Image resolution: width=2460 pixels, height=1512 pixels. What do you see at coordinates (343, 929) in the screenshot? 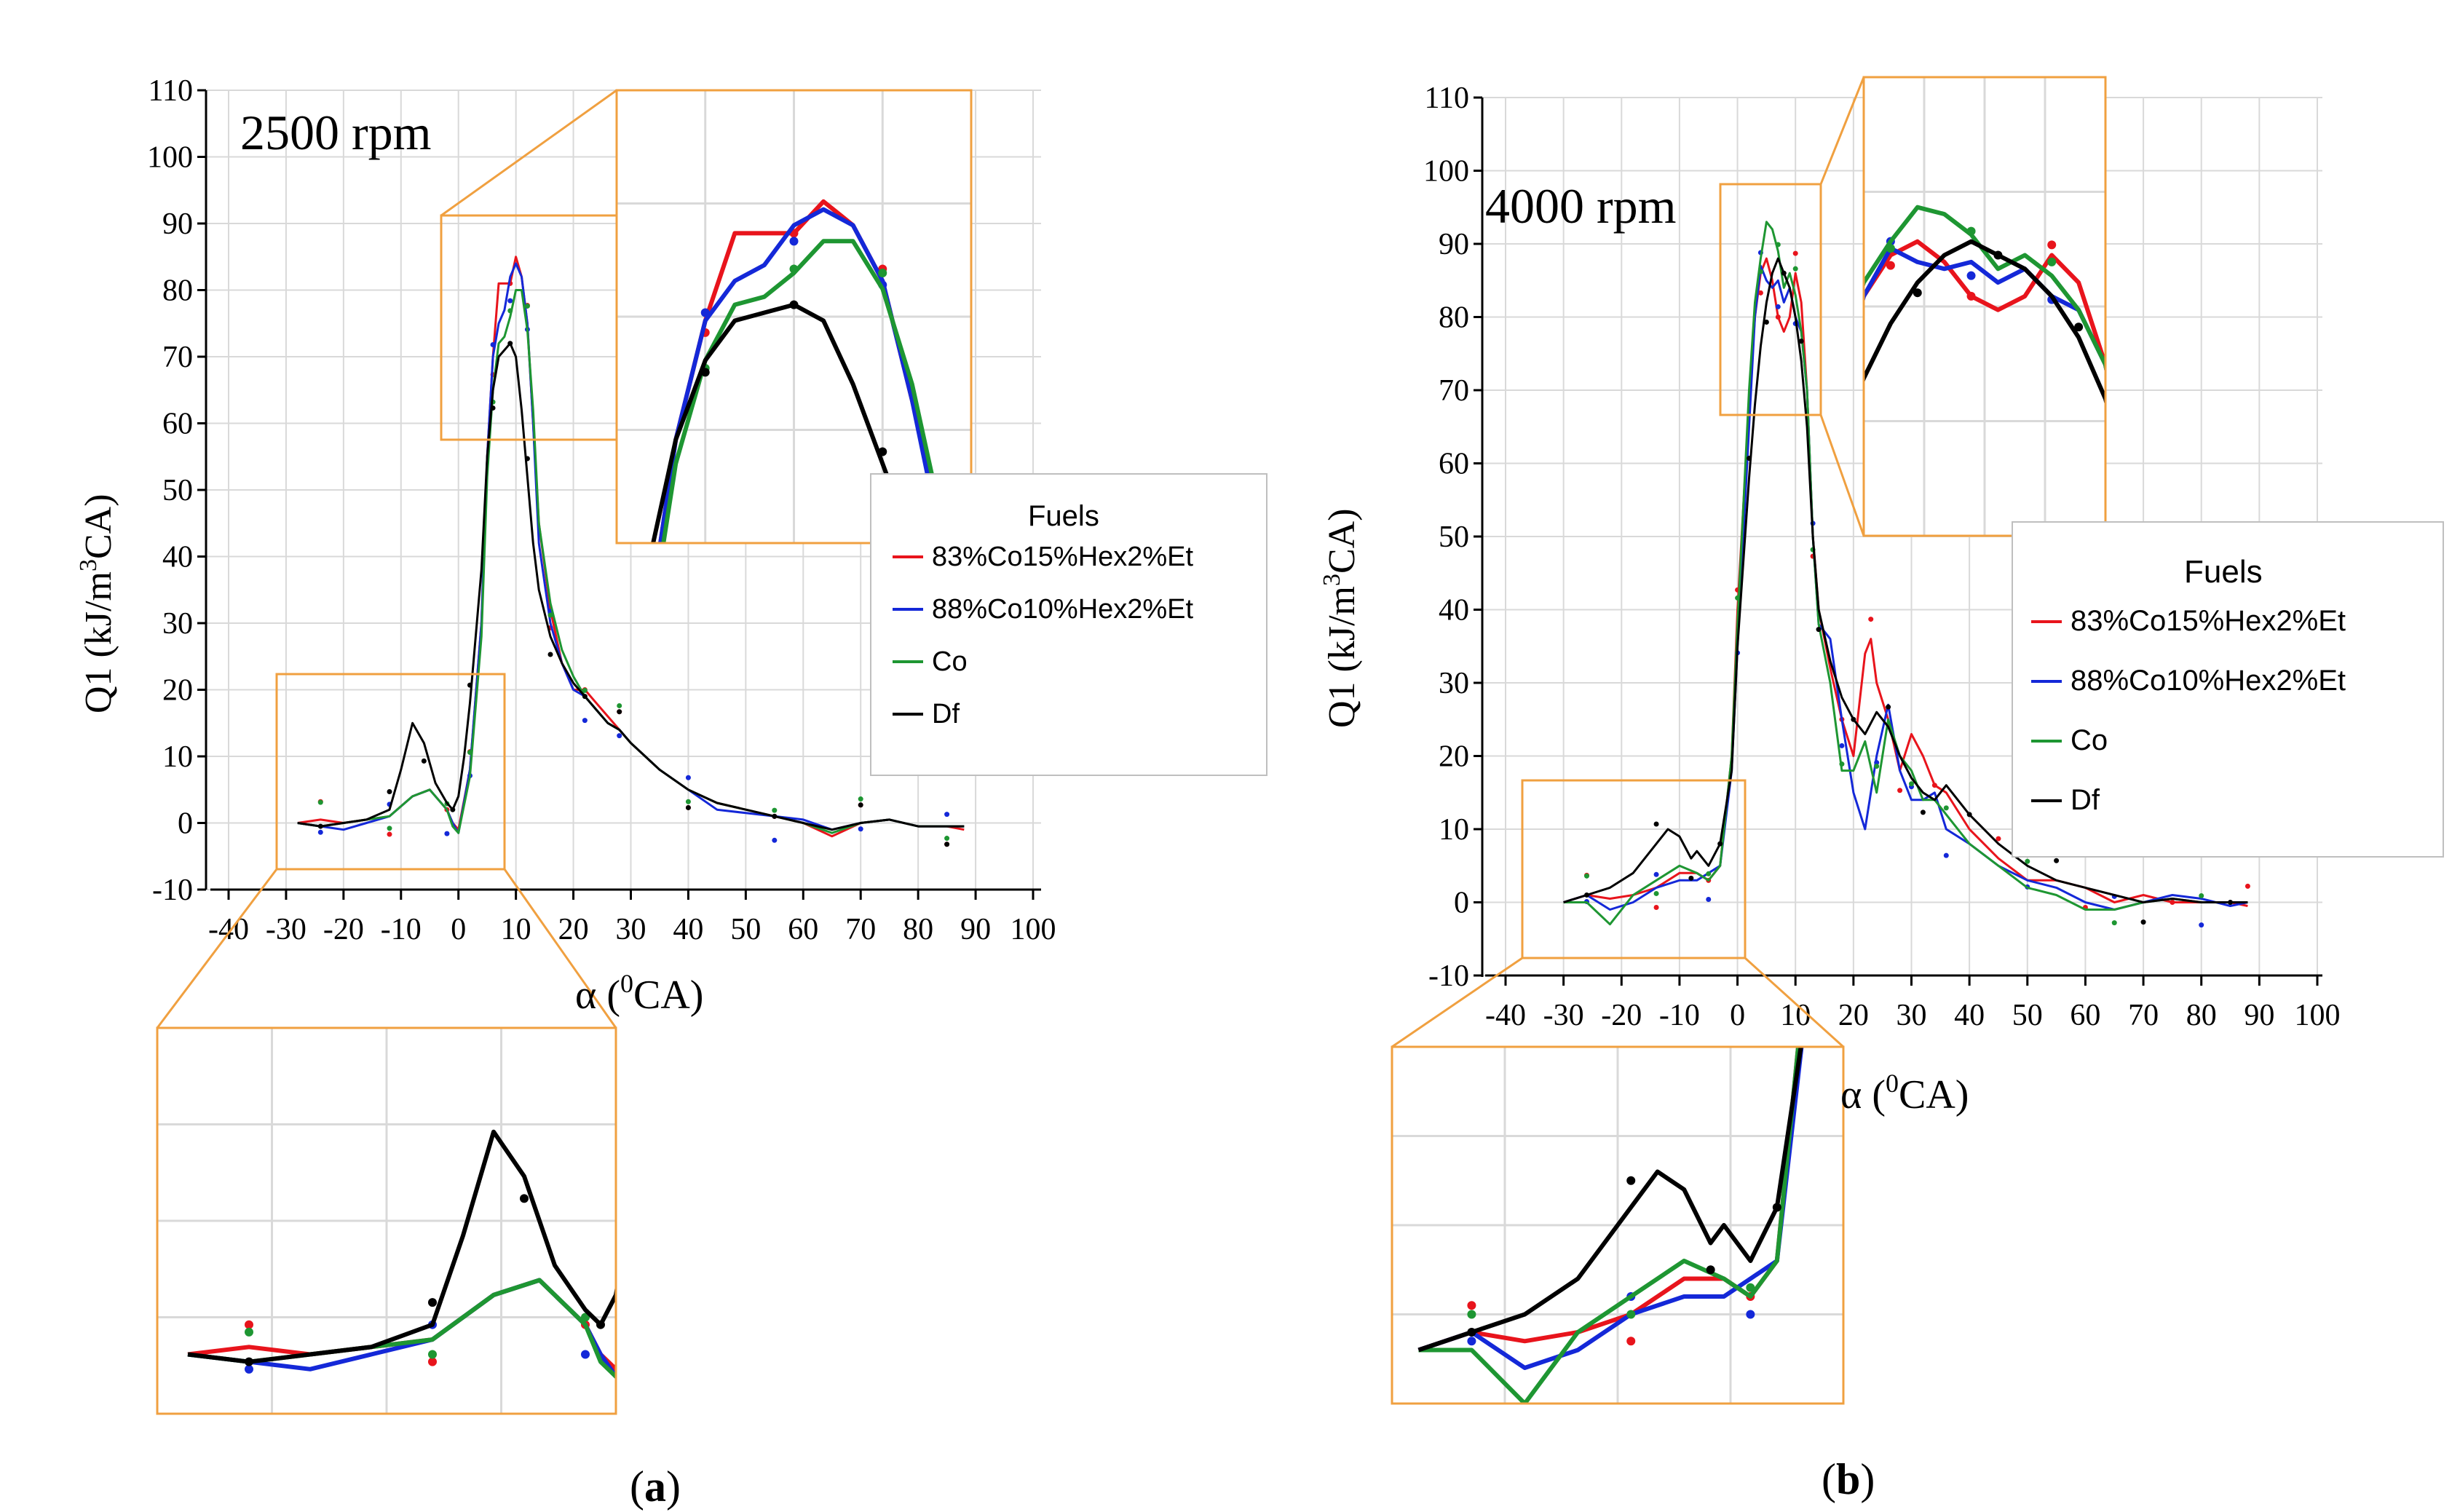
I see `x-tick-label: -20` at bounding box center [343, 929].